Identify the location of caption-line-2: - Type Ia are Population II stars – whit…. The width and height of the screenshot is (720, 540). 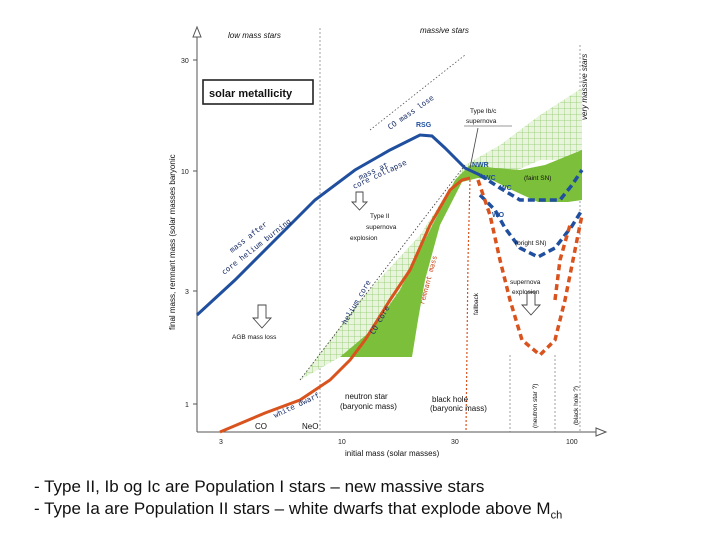
(374, 512).